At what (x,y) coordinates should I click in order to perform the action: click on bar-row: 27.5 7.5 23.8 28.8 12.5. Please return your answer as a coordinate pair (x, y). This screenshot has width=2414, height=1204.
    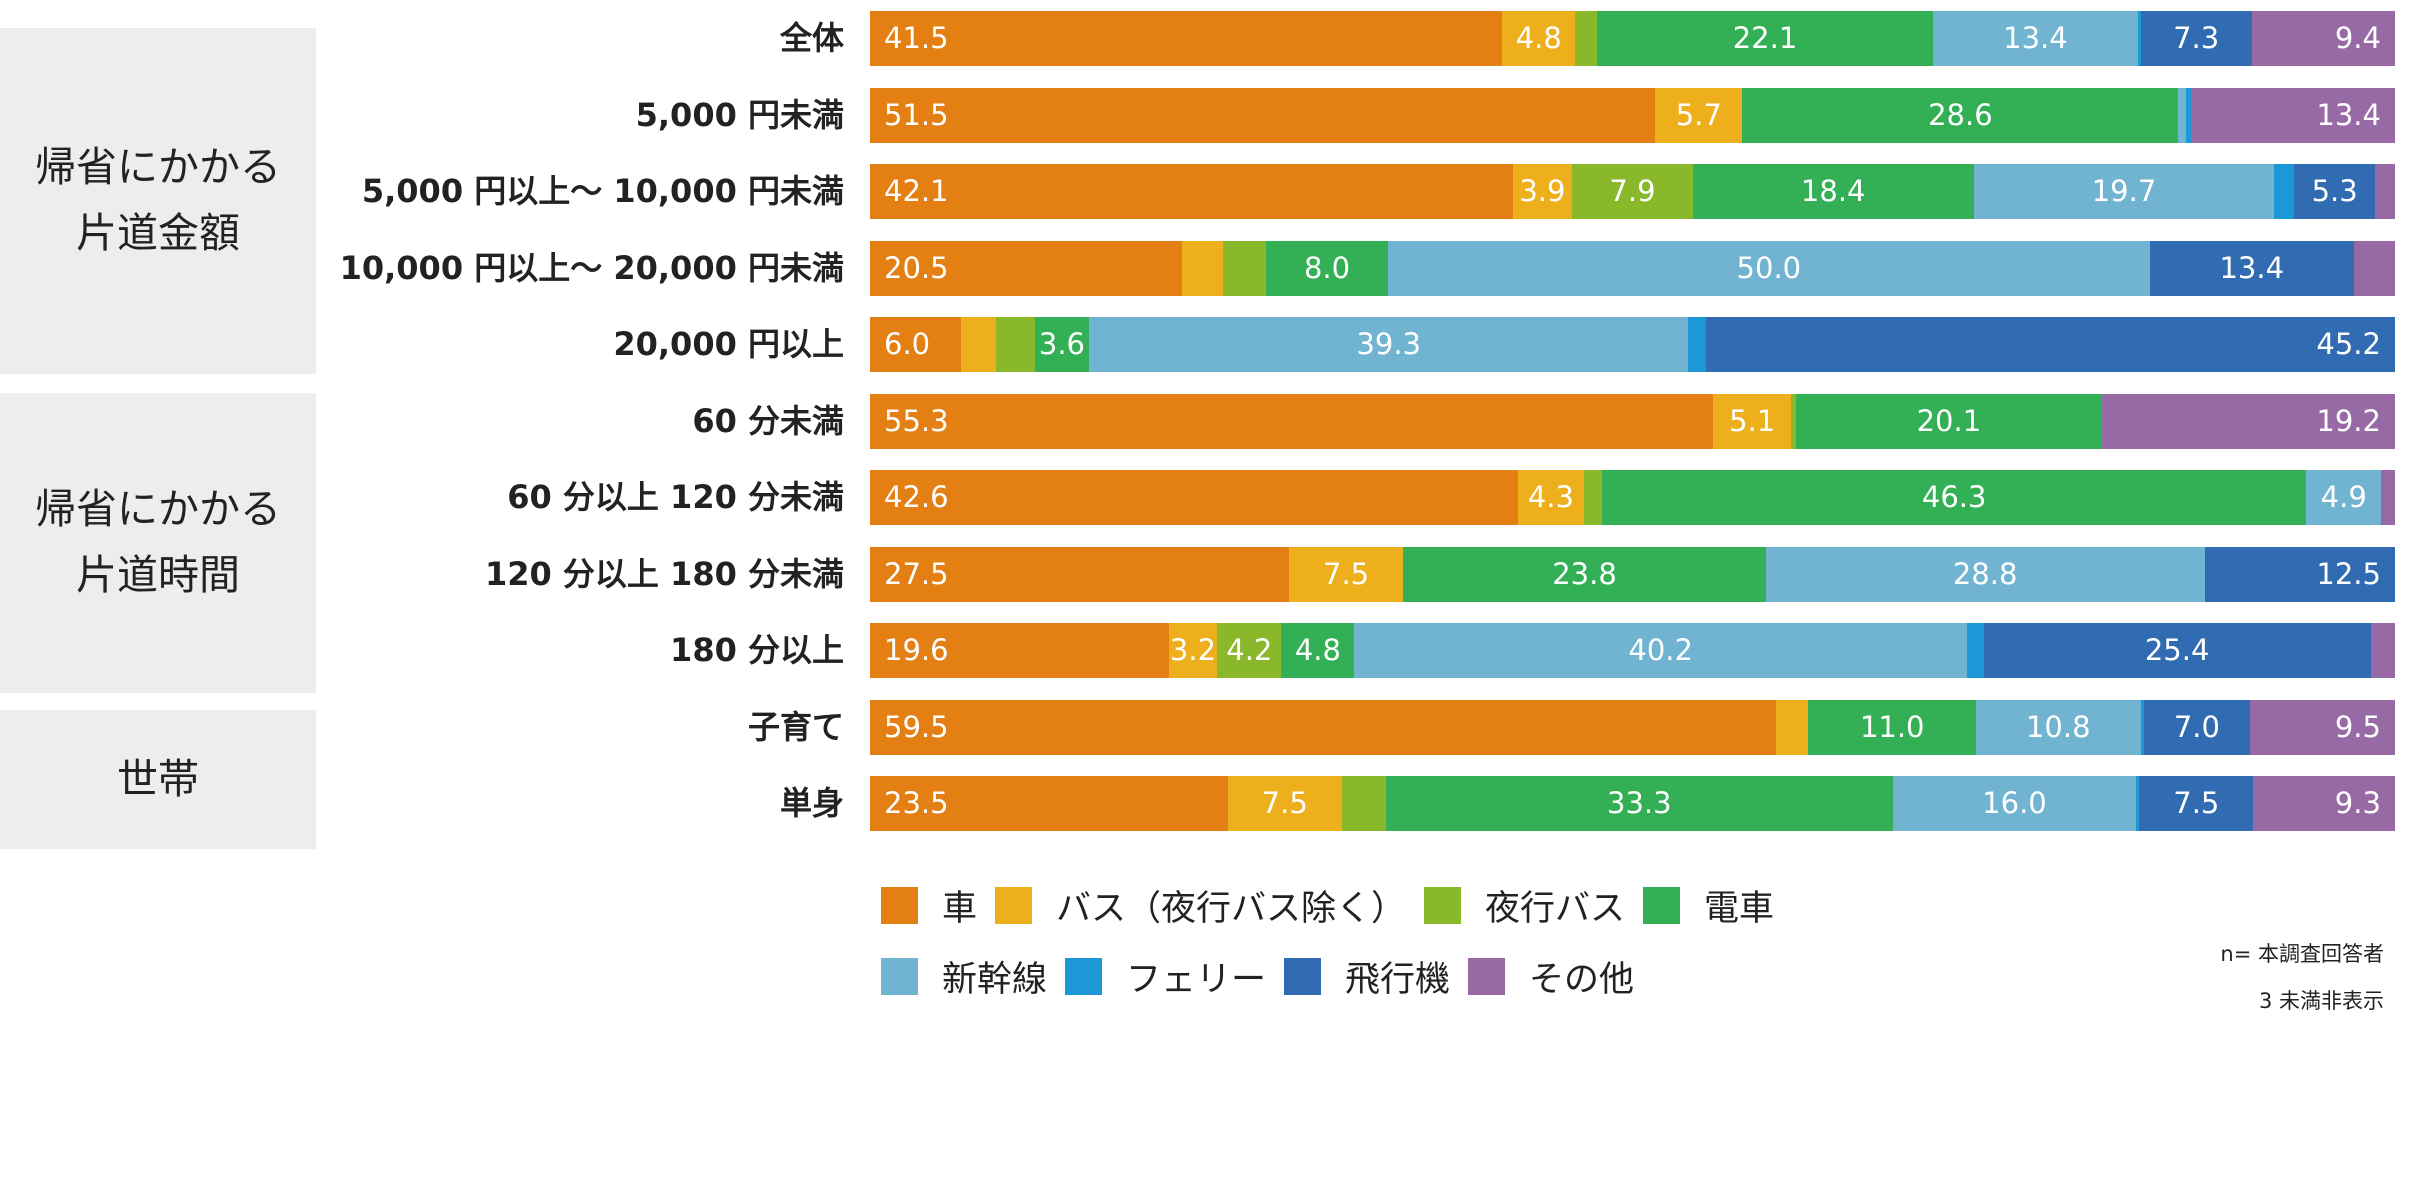
    Looking at the image, I should click on (1632, 574).